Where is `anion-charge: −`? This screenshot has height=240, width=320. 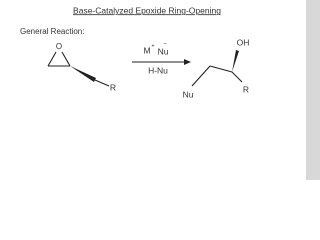 anion-charge: − is located at coordinates (165, 45).